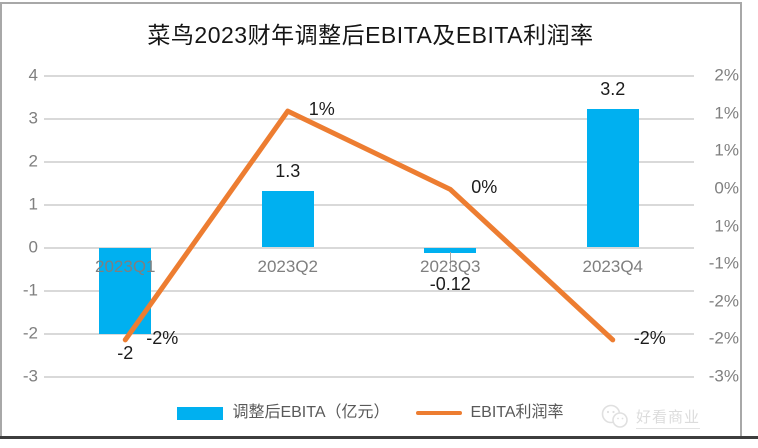 The width and height of the screenshot is (758, 448). What do you see at coordinates (726, 188) in the screenshot?
I see `right-axis-tick-label: 0%` at bounding box center [726, 188].